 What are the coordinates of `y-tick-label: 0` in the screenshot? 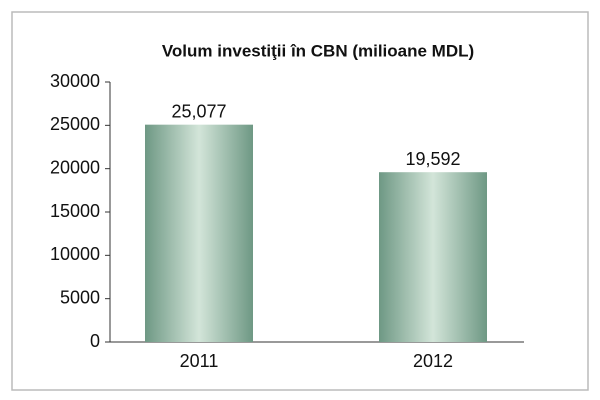 It's located at (95, 341).